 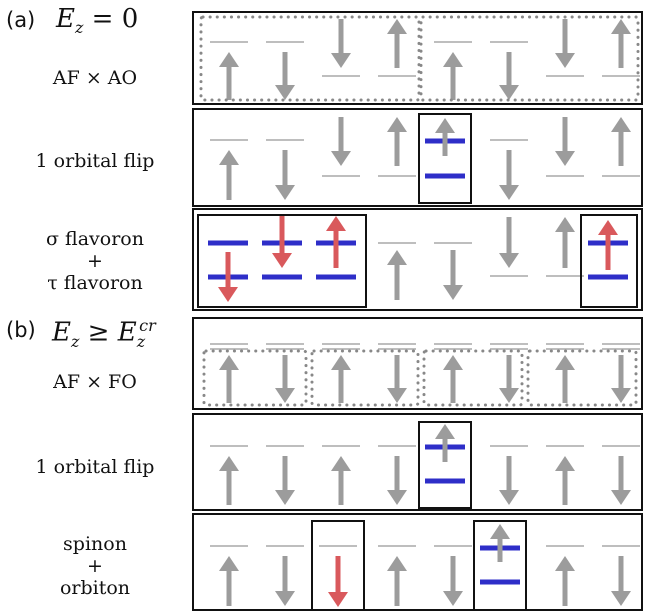 I want to click on flavoron-box-right, so click(x=609, y=261).